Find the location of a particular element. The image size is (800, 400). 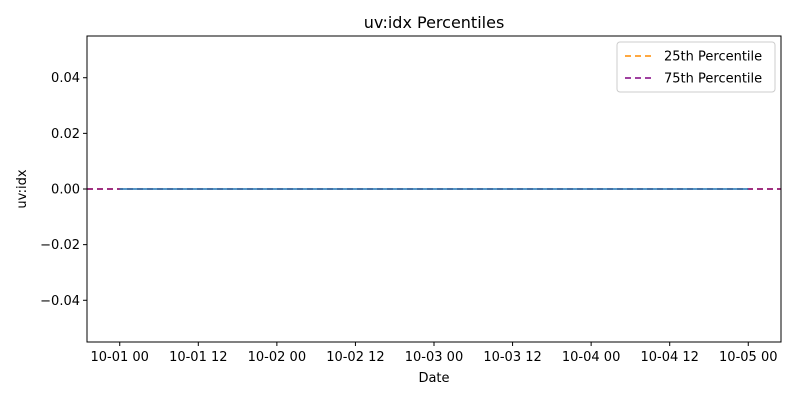

x-tick-label: 10-01 00 is located at coordinates (120, 357).